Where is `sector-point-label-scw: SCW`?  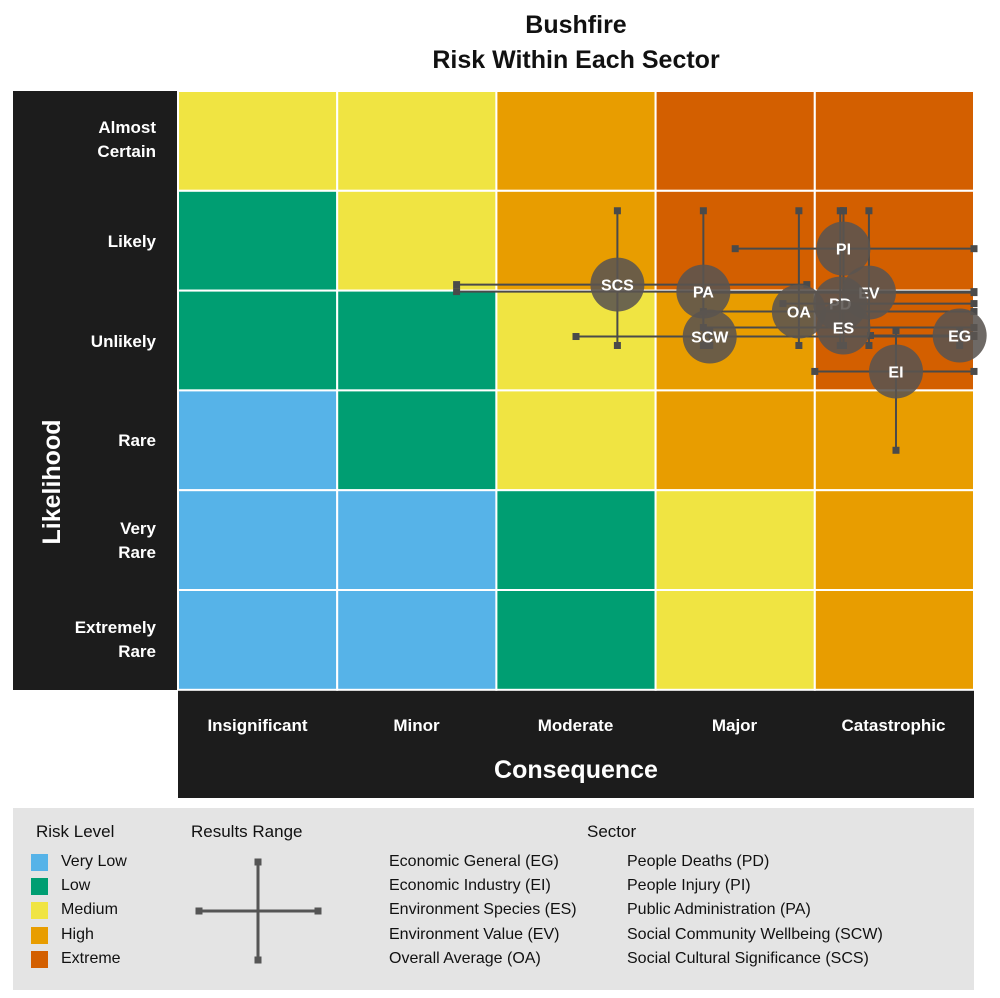
sector-point-label-scw: SCW is located at coordinates (710, 338).